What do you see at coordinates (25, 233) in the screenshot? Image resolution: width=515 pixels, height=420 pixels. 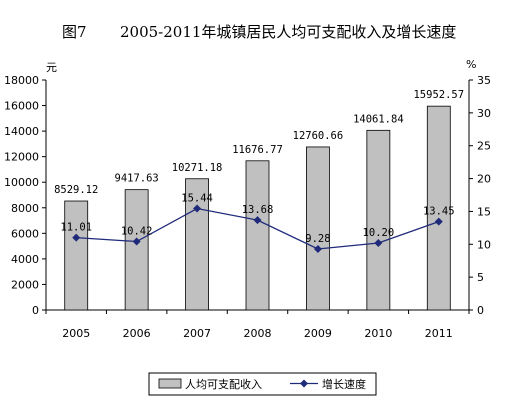 I see `left-tick-label: 6000` at bounding box center [25, 233].